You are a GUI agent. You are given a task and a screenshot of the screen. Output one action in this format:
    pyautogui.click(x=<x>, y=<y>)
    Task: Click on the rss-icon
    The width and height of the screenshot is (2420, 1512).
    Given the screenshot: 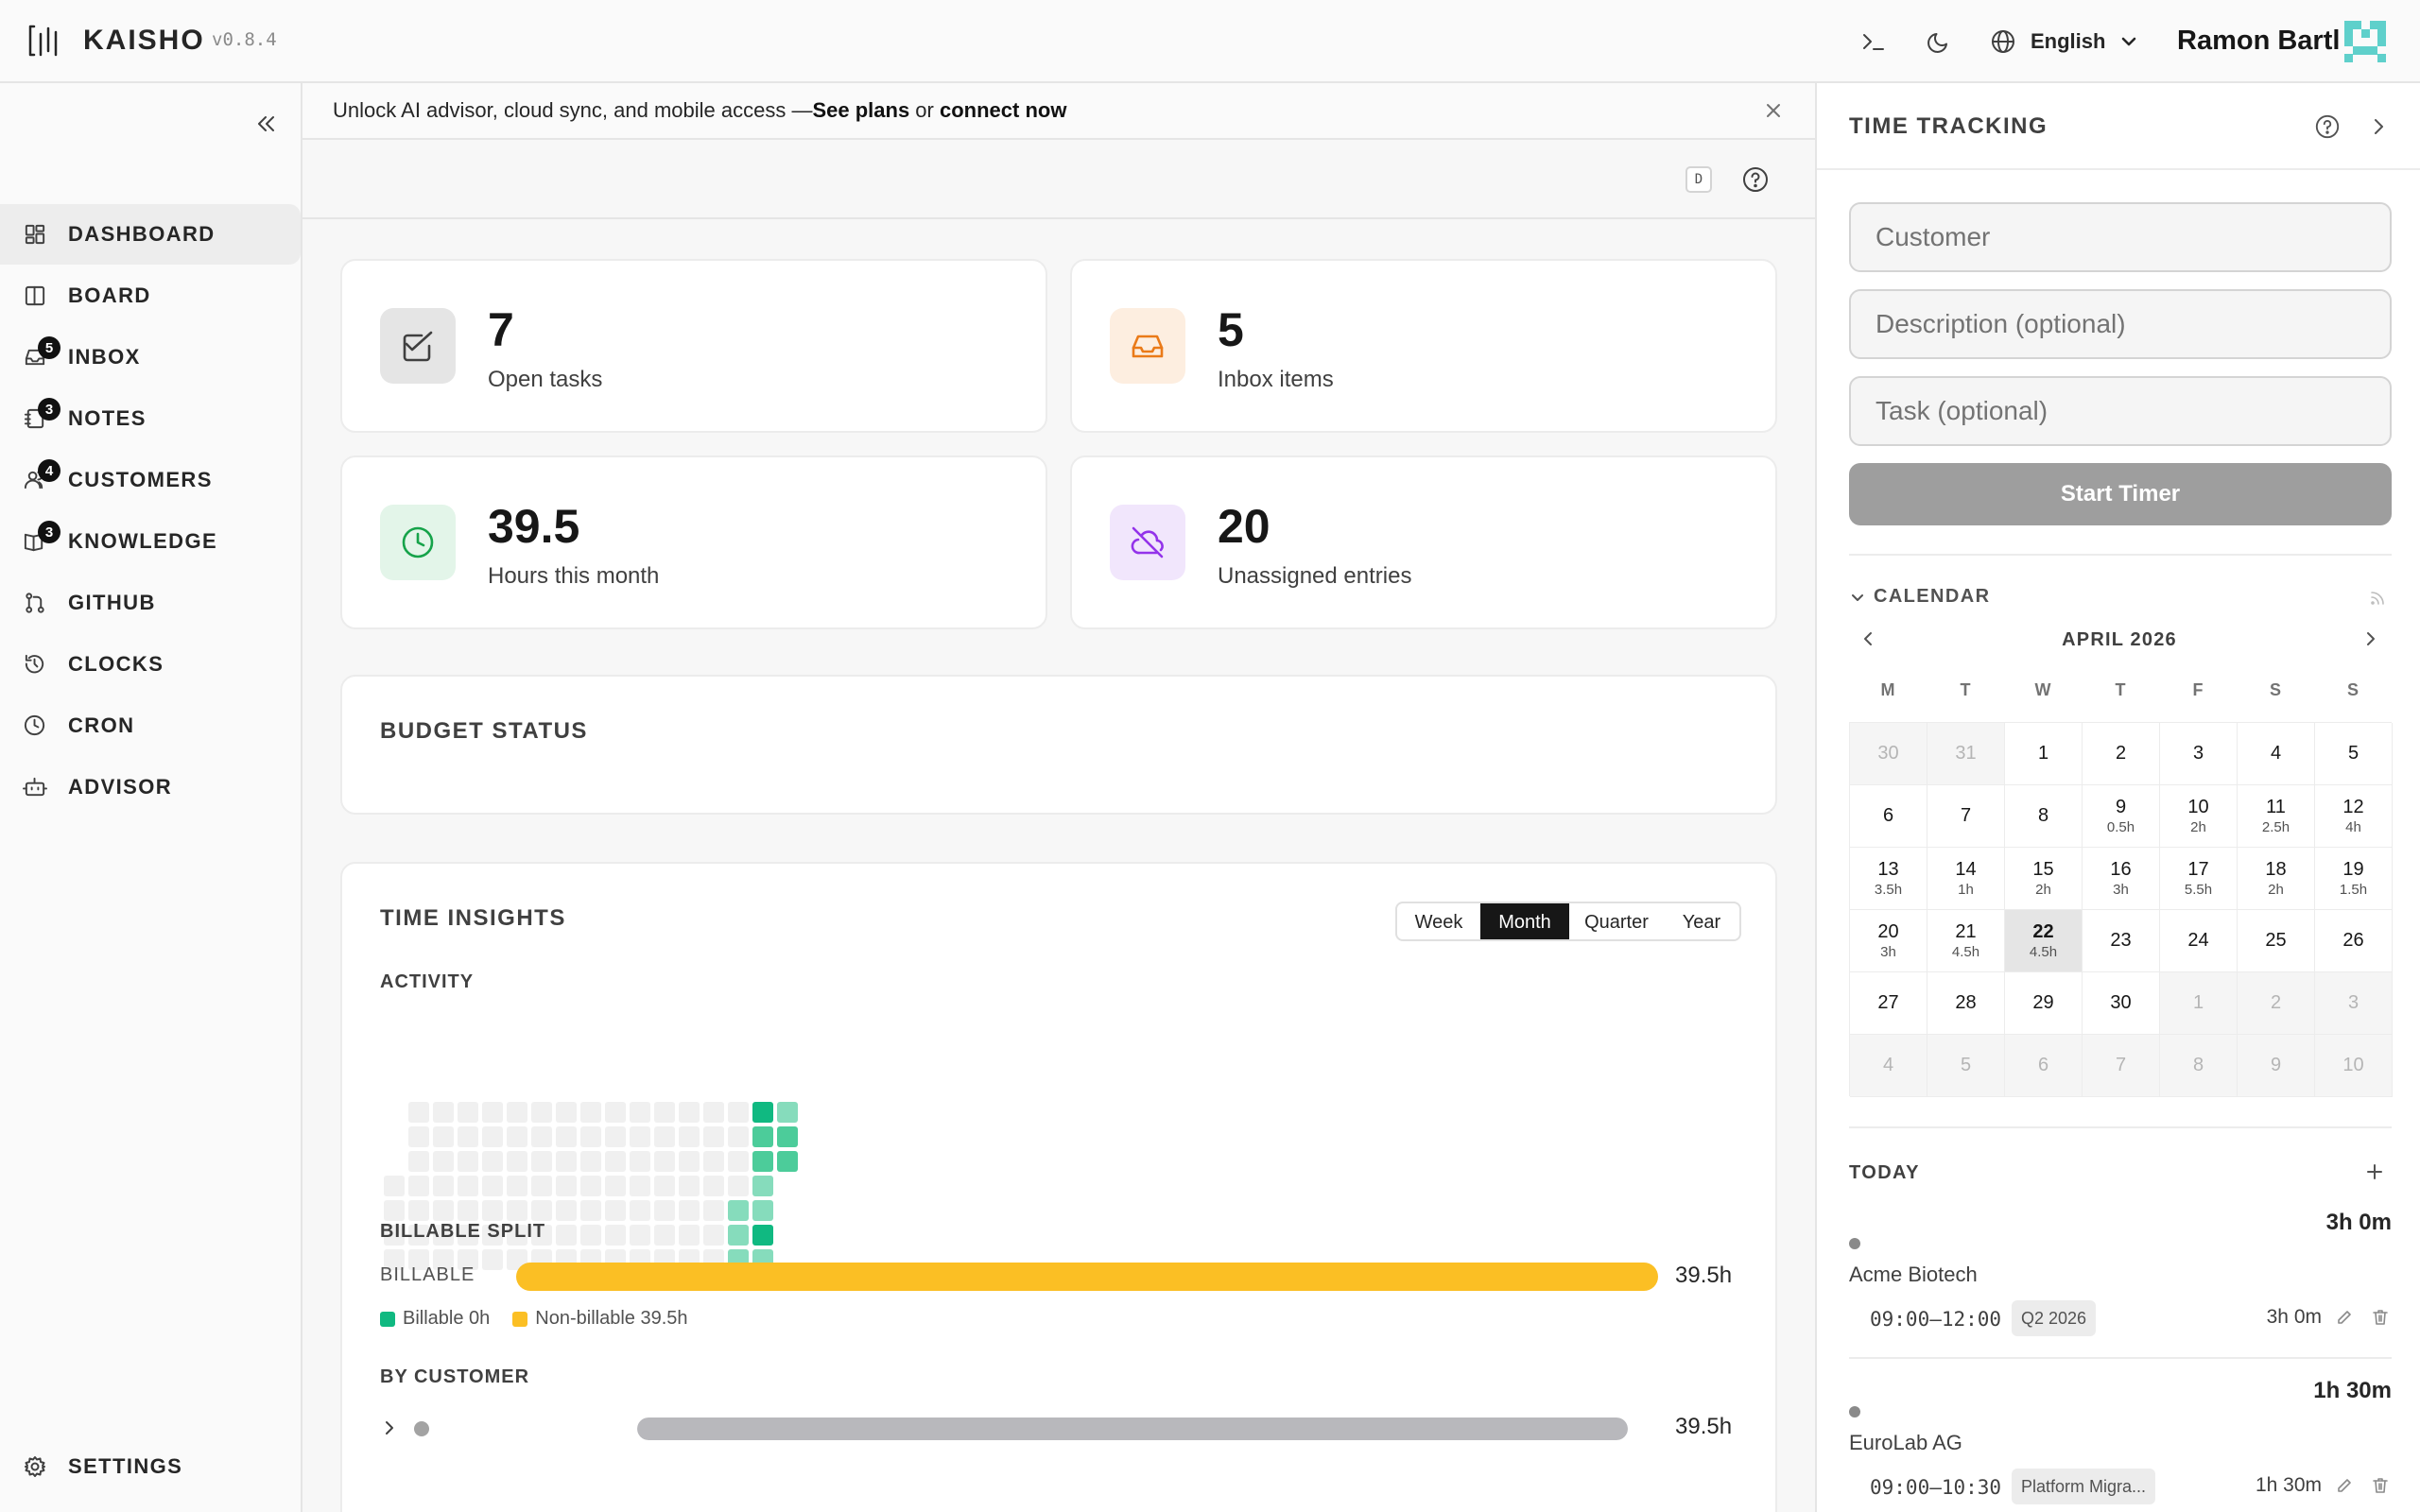 What is the action you would take?
    pyautogui.click(x=2377, y=598)
    